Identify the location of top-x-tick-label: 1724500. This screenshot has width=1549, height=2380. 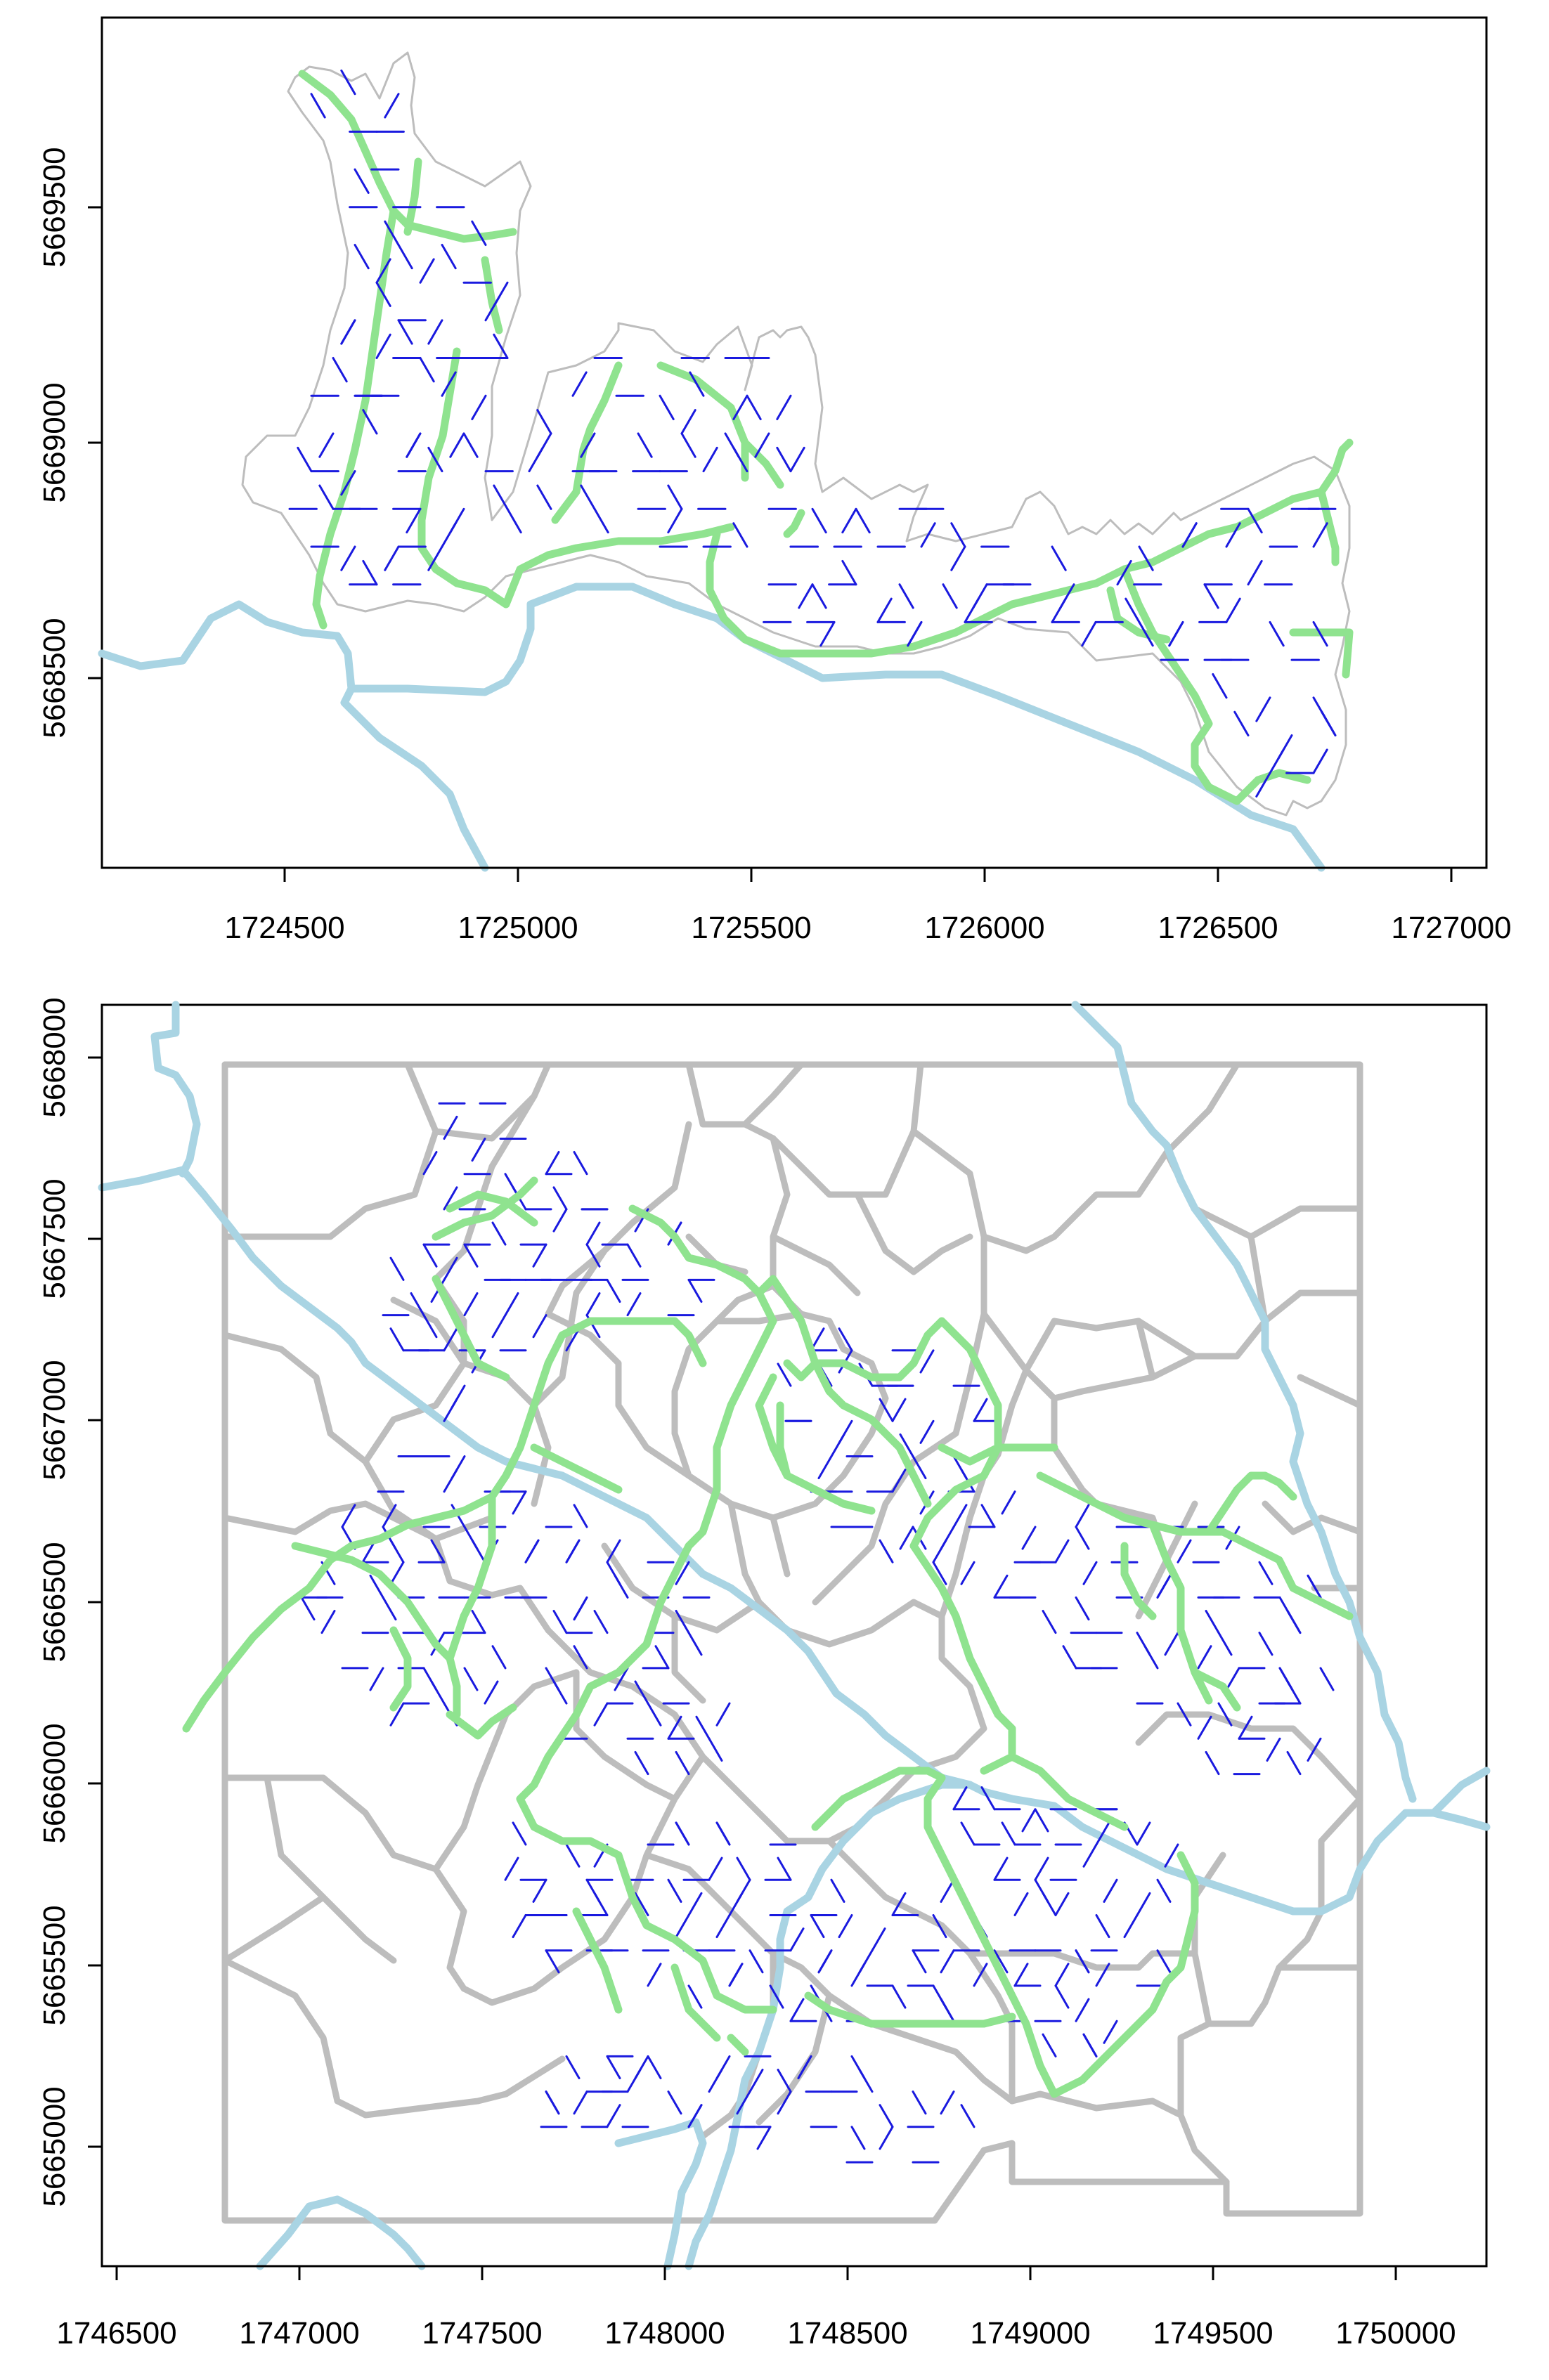
(284, 928).